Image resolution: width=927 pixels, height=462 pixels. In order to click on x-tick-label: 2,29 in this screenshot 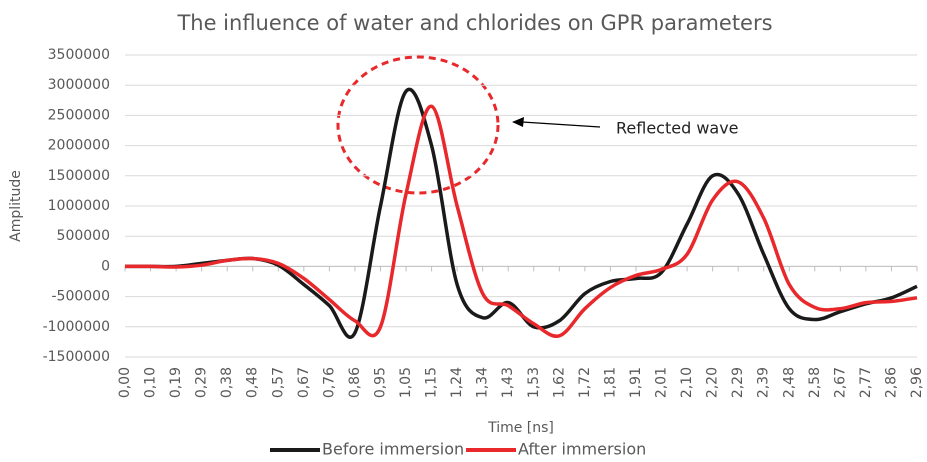, I will do `click(738, 382)`.